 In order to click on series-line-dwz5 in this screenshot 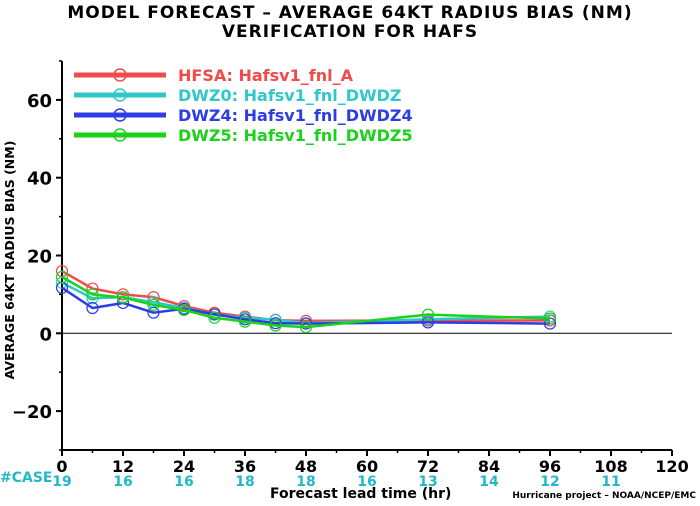, I will do `click(306, 302)`.